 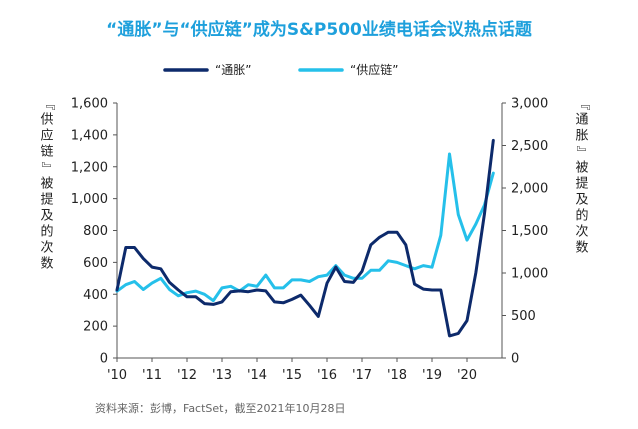 What do you see at coordinates (397, 375) in the screenshot?
I see `x-tick-label: '18` at bounding box center [397, 375].